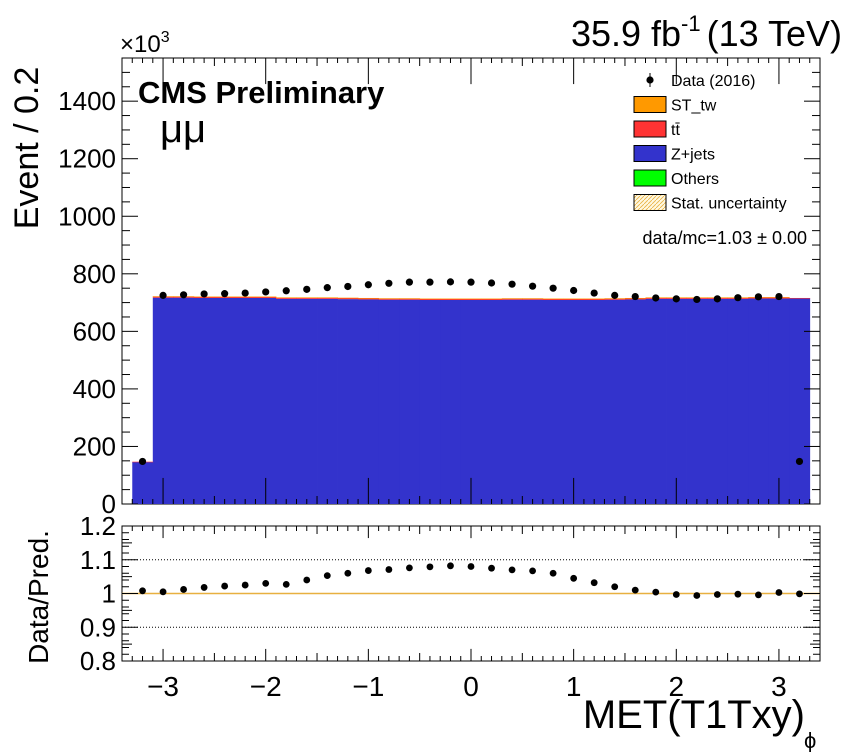  Describe the element at coordinates (693, 155) in the screenshot. I see `legend-label: Z+jets` at that location.